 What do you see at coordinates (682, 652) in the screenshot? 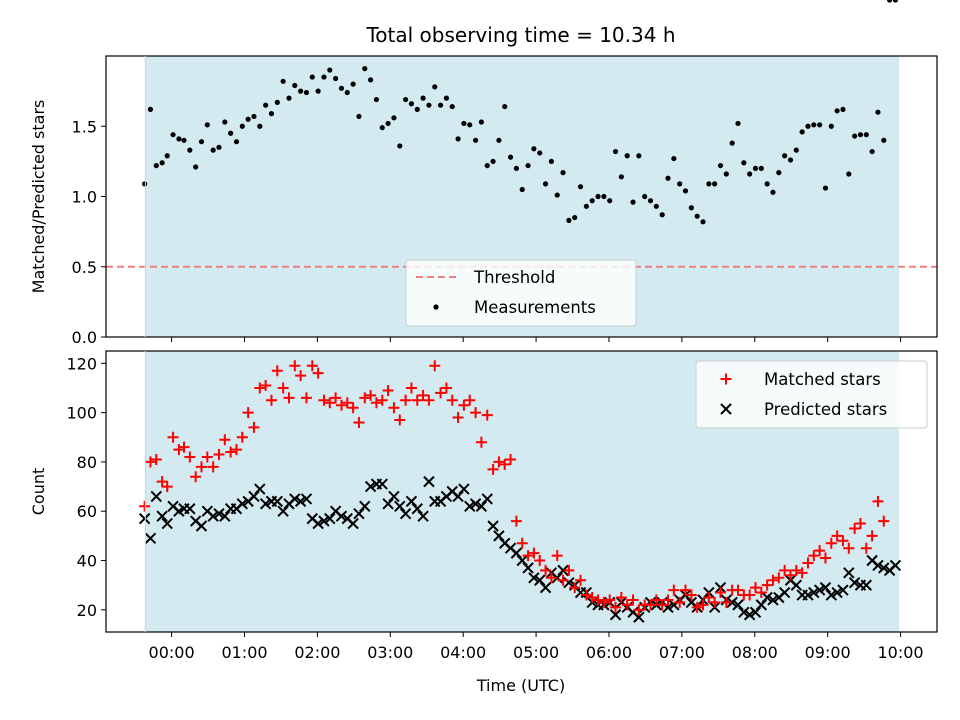
I see `x-tick-label: 07:00` at bounding box center [682, 652].